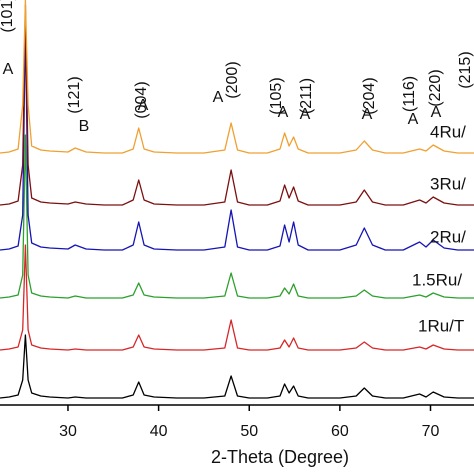  What do you see at coordinates (249, 431) in the screenshot?
I see `x-tick-label: 50` at bounding box center [249, 431].